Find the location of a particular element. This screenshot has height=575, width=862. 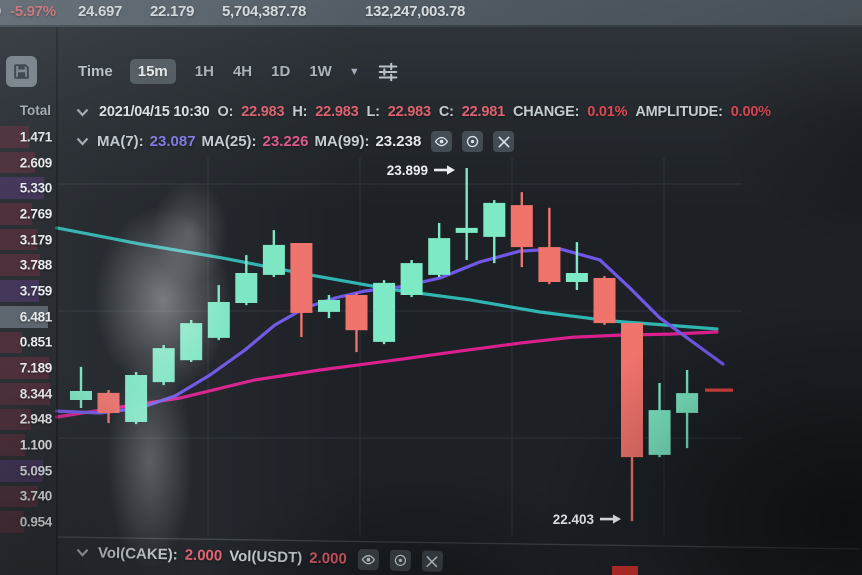

orderbook-row: 3.179 is located at coordinates (28, 240).